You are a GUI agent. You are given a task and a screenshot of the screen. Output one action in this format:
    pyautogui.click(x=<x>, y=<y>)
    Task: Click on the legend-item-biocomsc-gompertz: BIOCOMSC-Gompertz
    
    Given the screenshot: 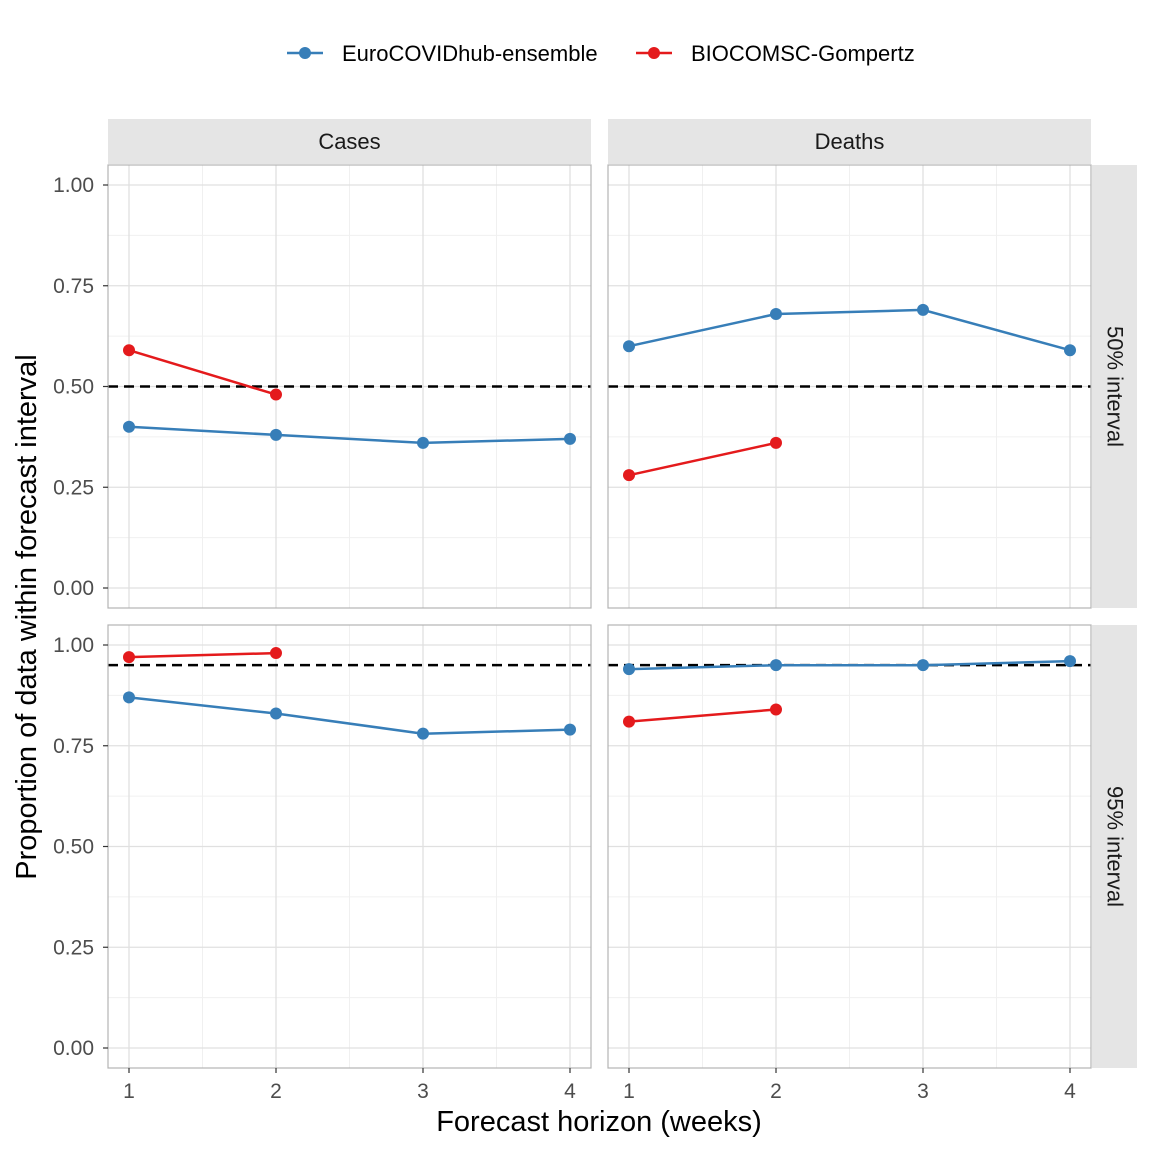 What is the action you would take?
    pyautogui.click(x=775, y=53)
    